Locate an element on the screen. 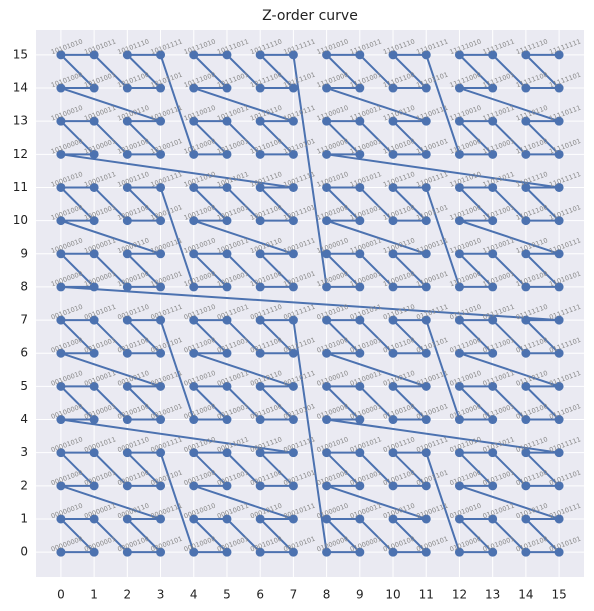  y-tick-label: 4 is located at coordinates (24, 419).